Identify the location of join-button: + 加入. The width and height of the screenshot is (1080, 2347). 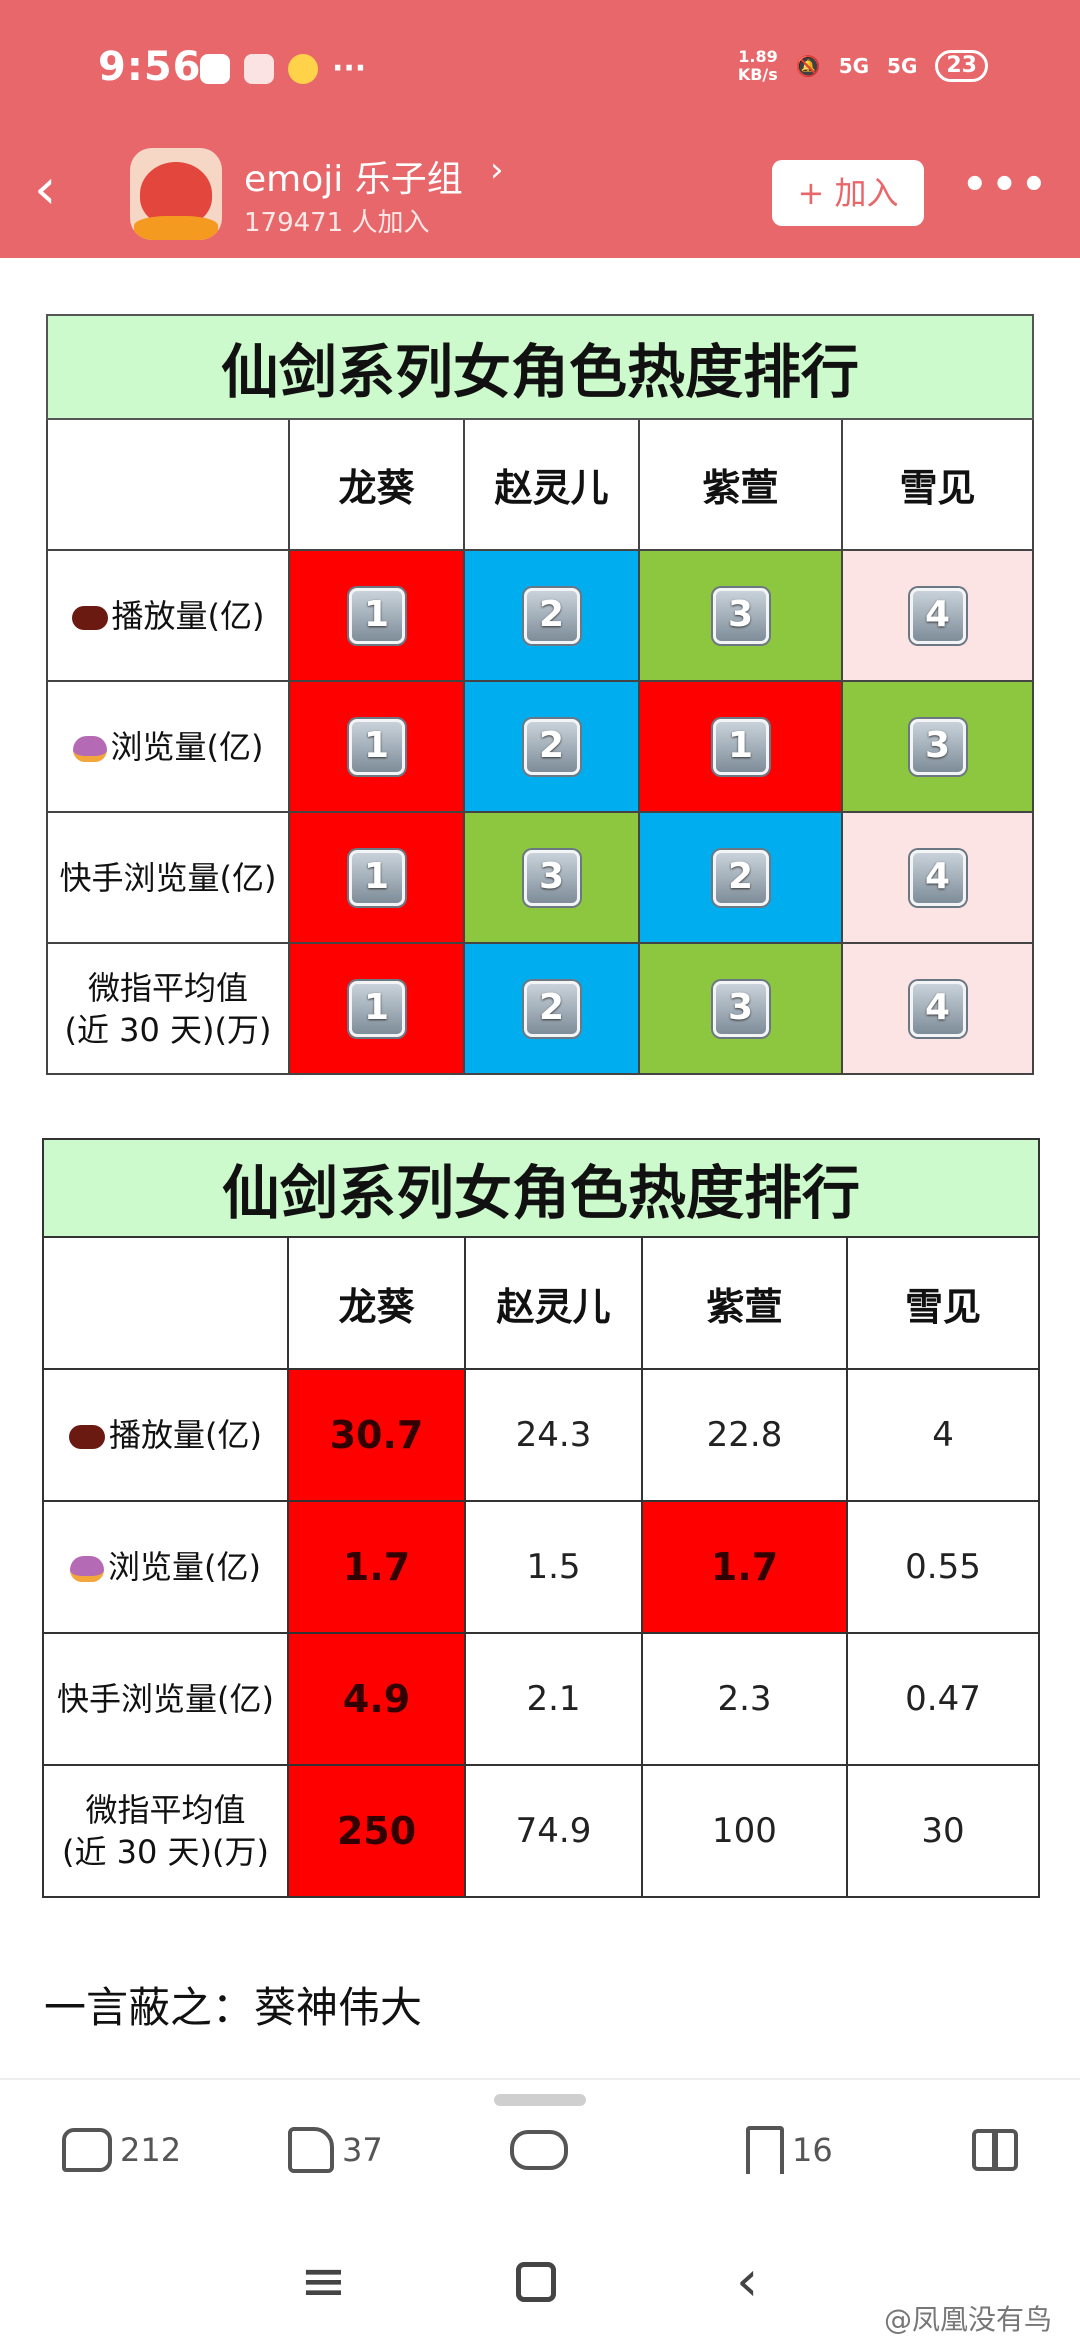
(848, 193).